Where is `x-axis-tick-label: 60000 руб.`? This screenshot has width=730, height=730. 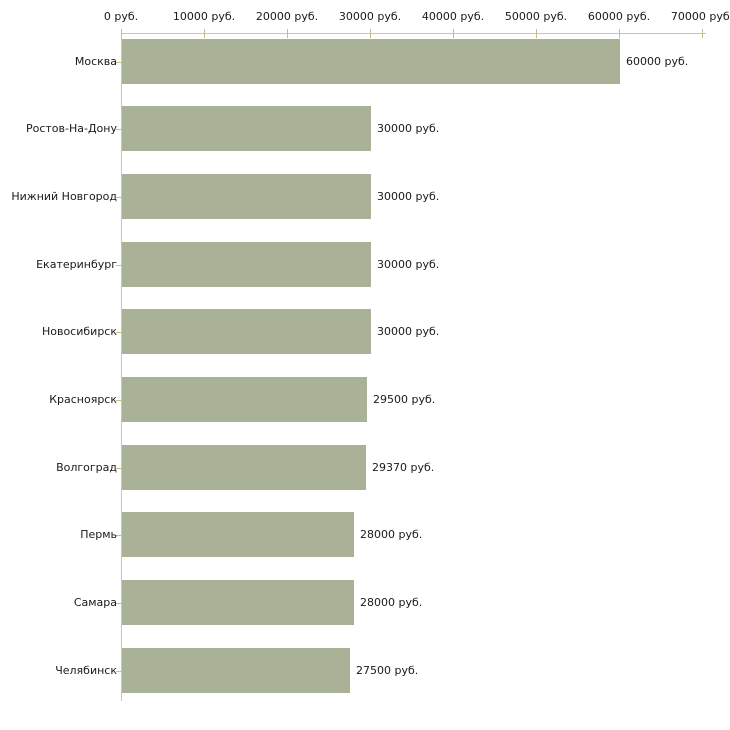 x-axis-tick-label: 60000 руб. is located at coordinates (619, 16).